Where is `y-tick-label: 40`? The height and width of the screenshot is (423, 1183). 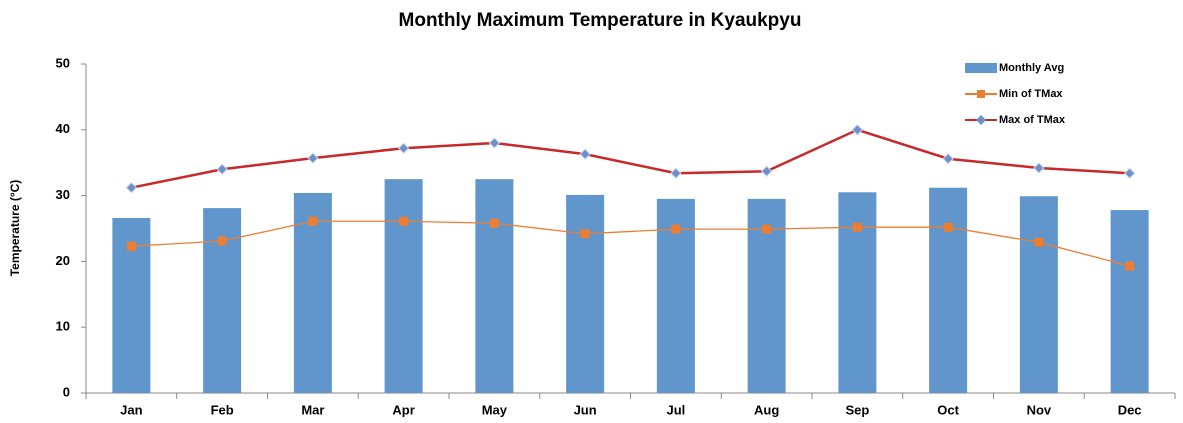 y-tick-label: 40 is located at coordinates (63, 128).